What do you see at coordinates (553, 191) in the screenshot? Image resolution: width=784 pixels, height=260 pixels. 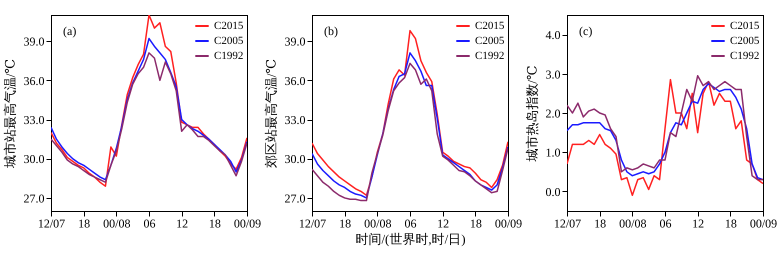 I see `y-tick-label: 0.0` at bounding box center [553, 191].